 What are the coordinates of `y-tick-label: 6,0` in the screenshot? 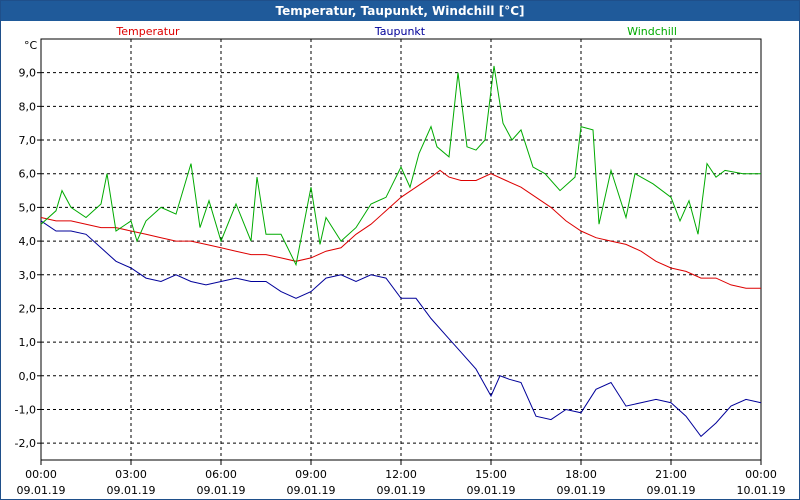 It's located at (28, 174).